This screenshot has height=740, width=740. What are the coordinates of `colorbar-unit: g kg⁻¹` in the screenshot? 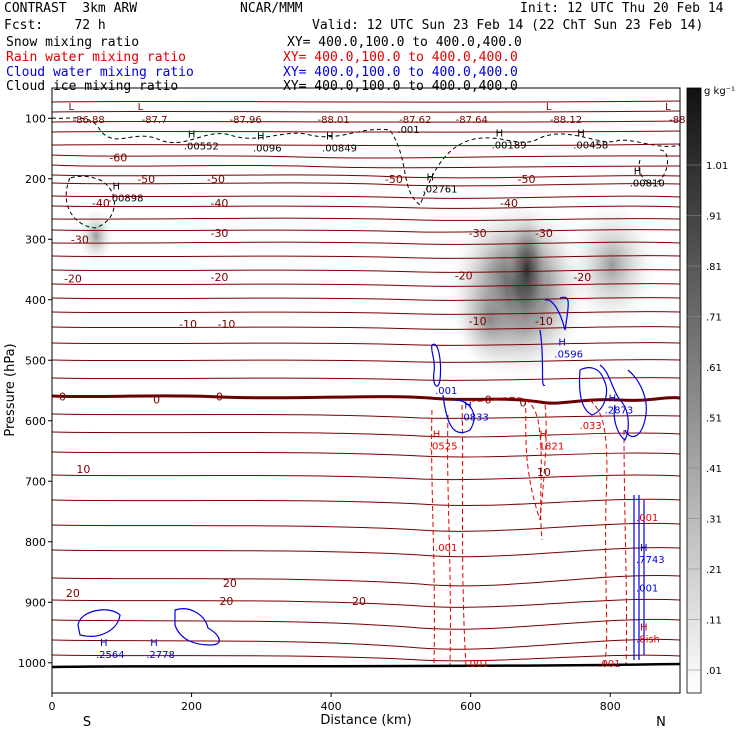 It's located at (719, 91).